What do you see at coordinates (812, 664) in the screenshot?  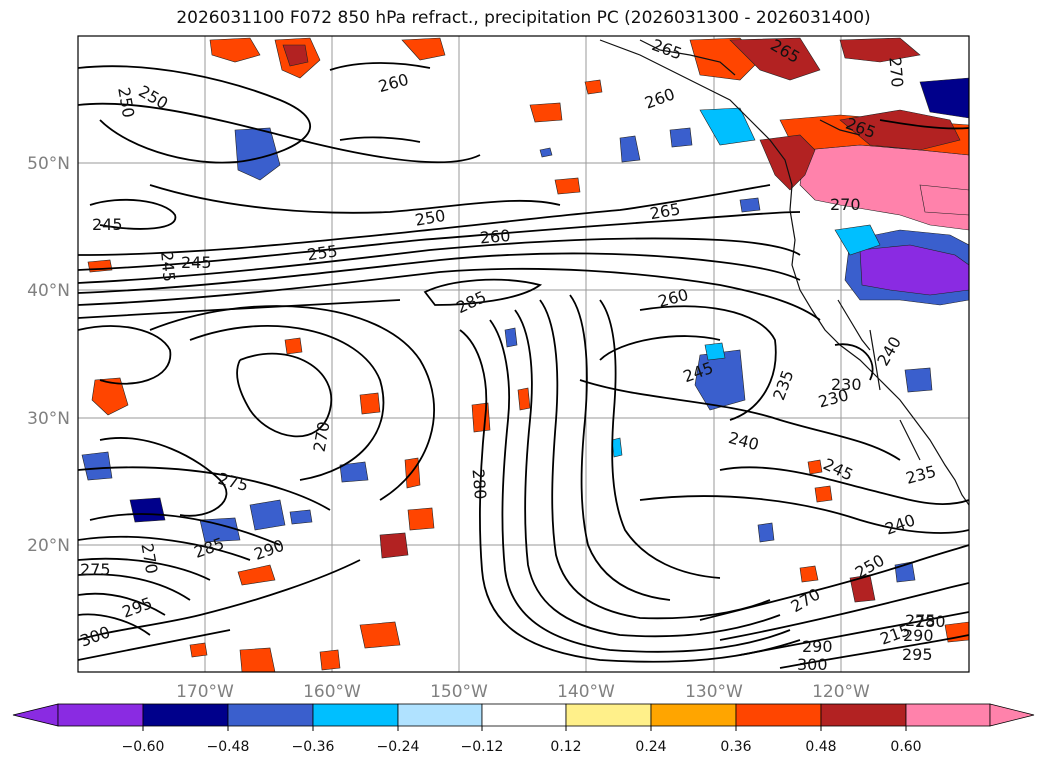 I see `contour-label: 300` at bounding box center [812, 664].